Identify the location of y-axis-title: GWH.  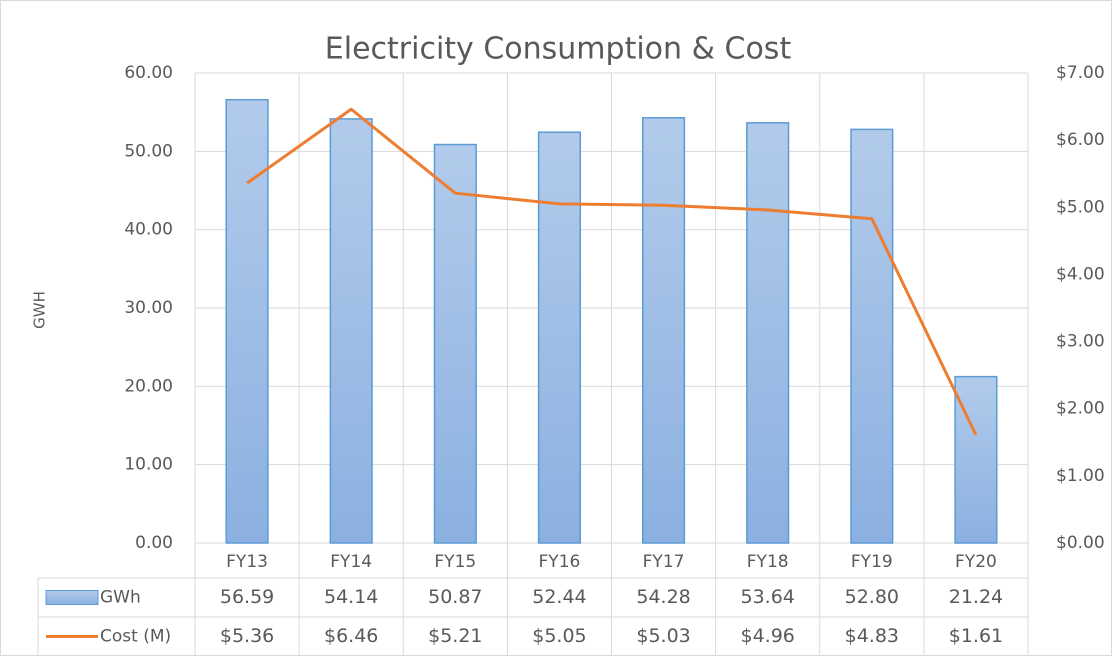
(40, 310).